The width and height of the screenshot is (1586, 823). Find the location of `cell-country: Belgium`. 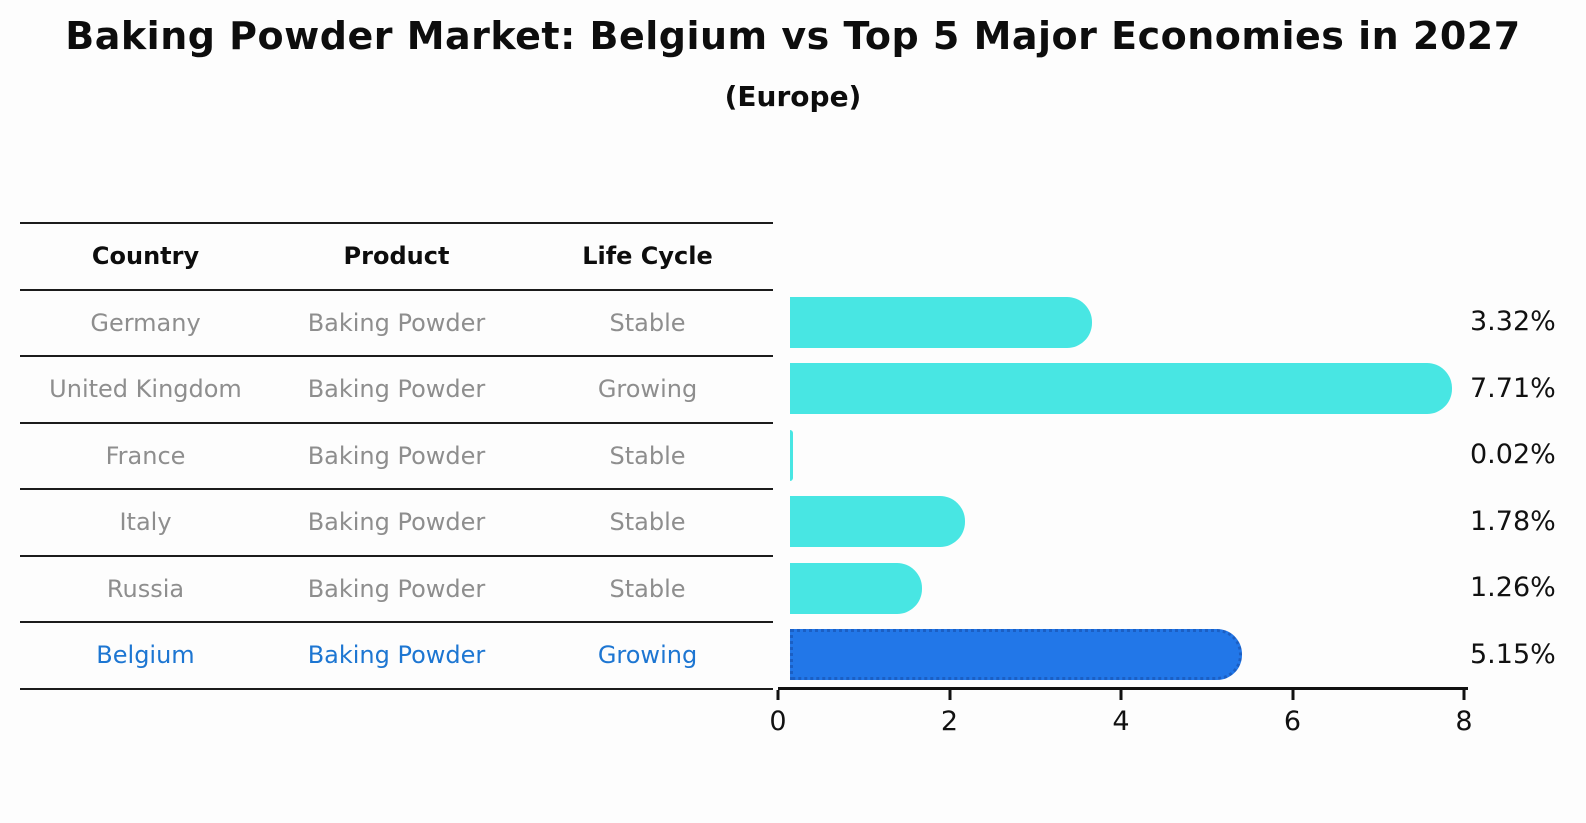

cell-country: Belgium is located at coordinates (145, 655).